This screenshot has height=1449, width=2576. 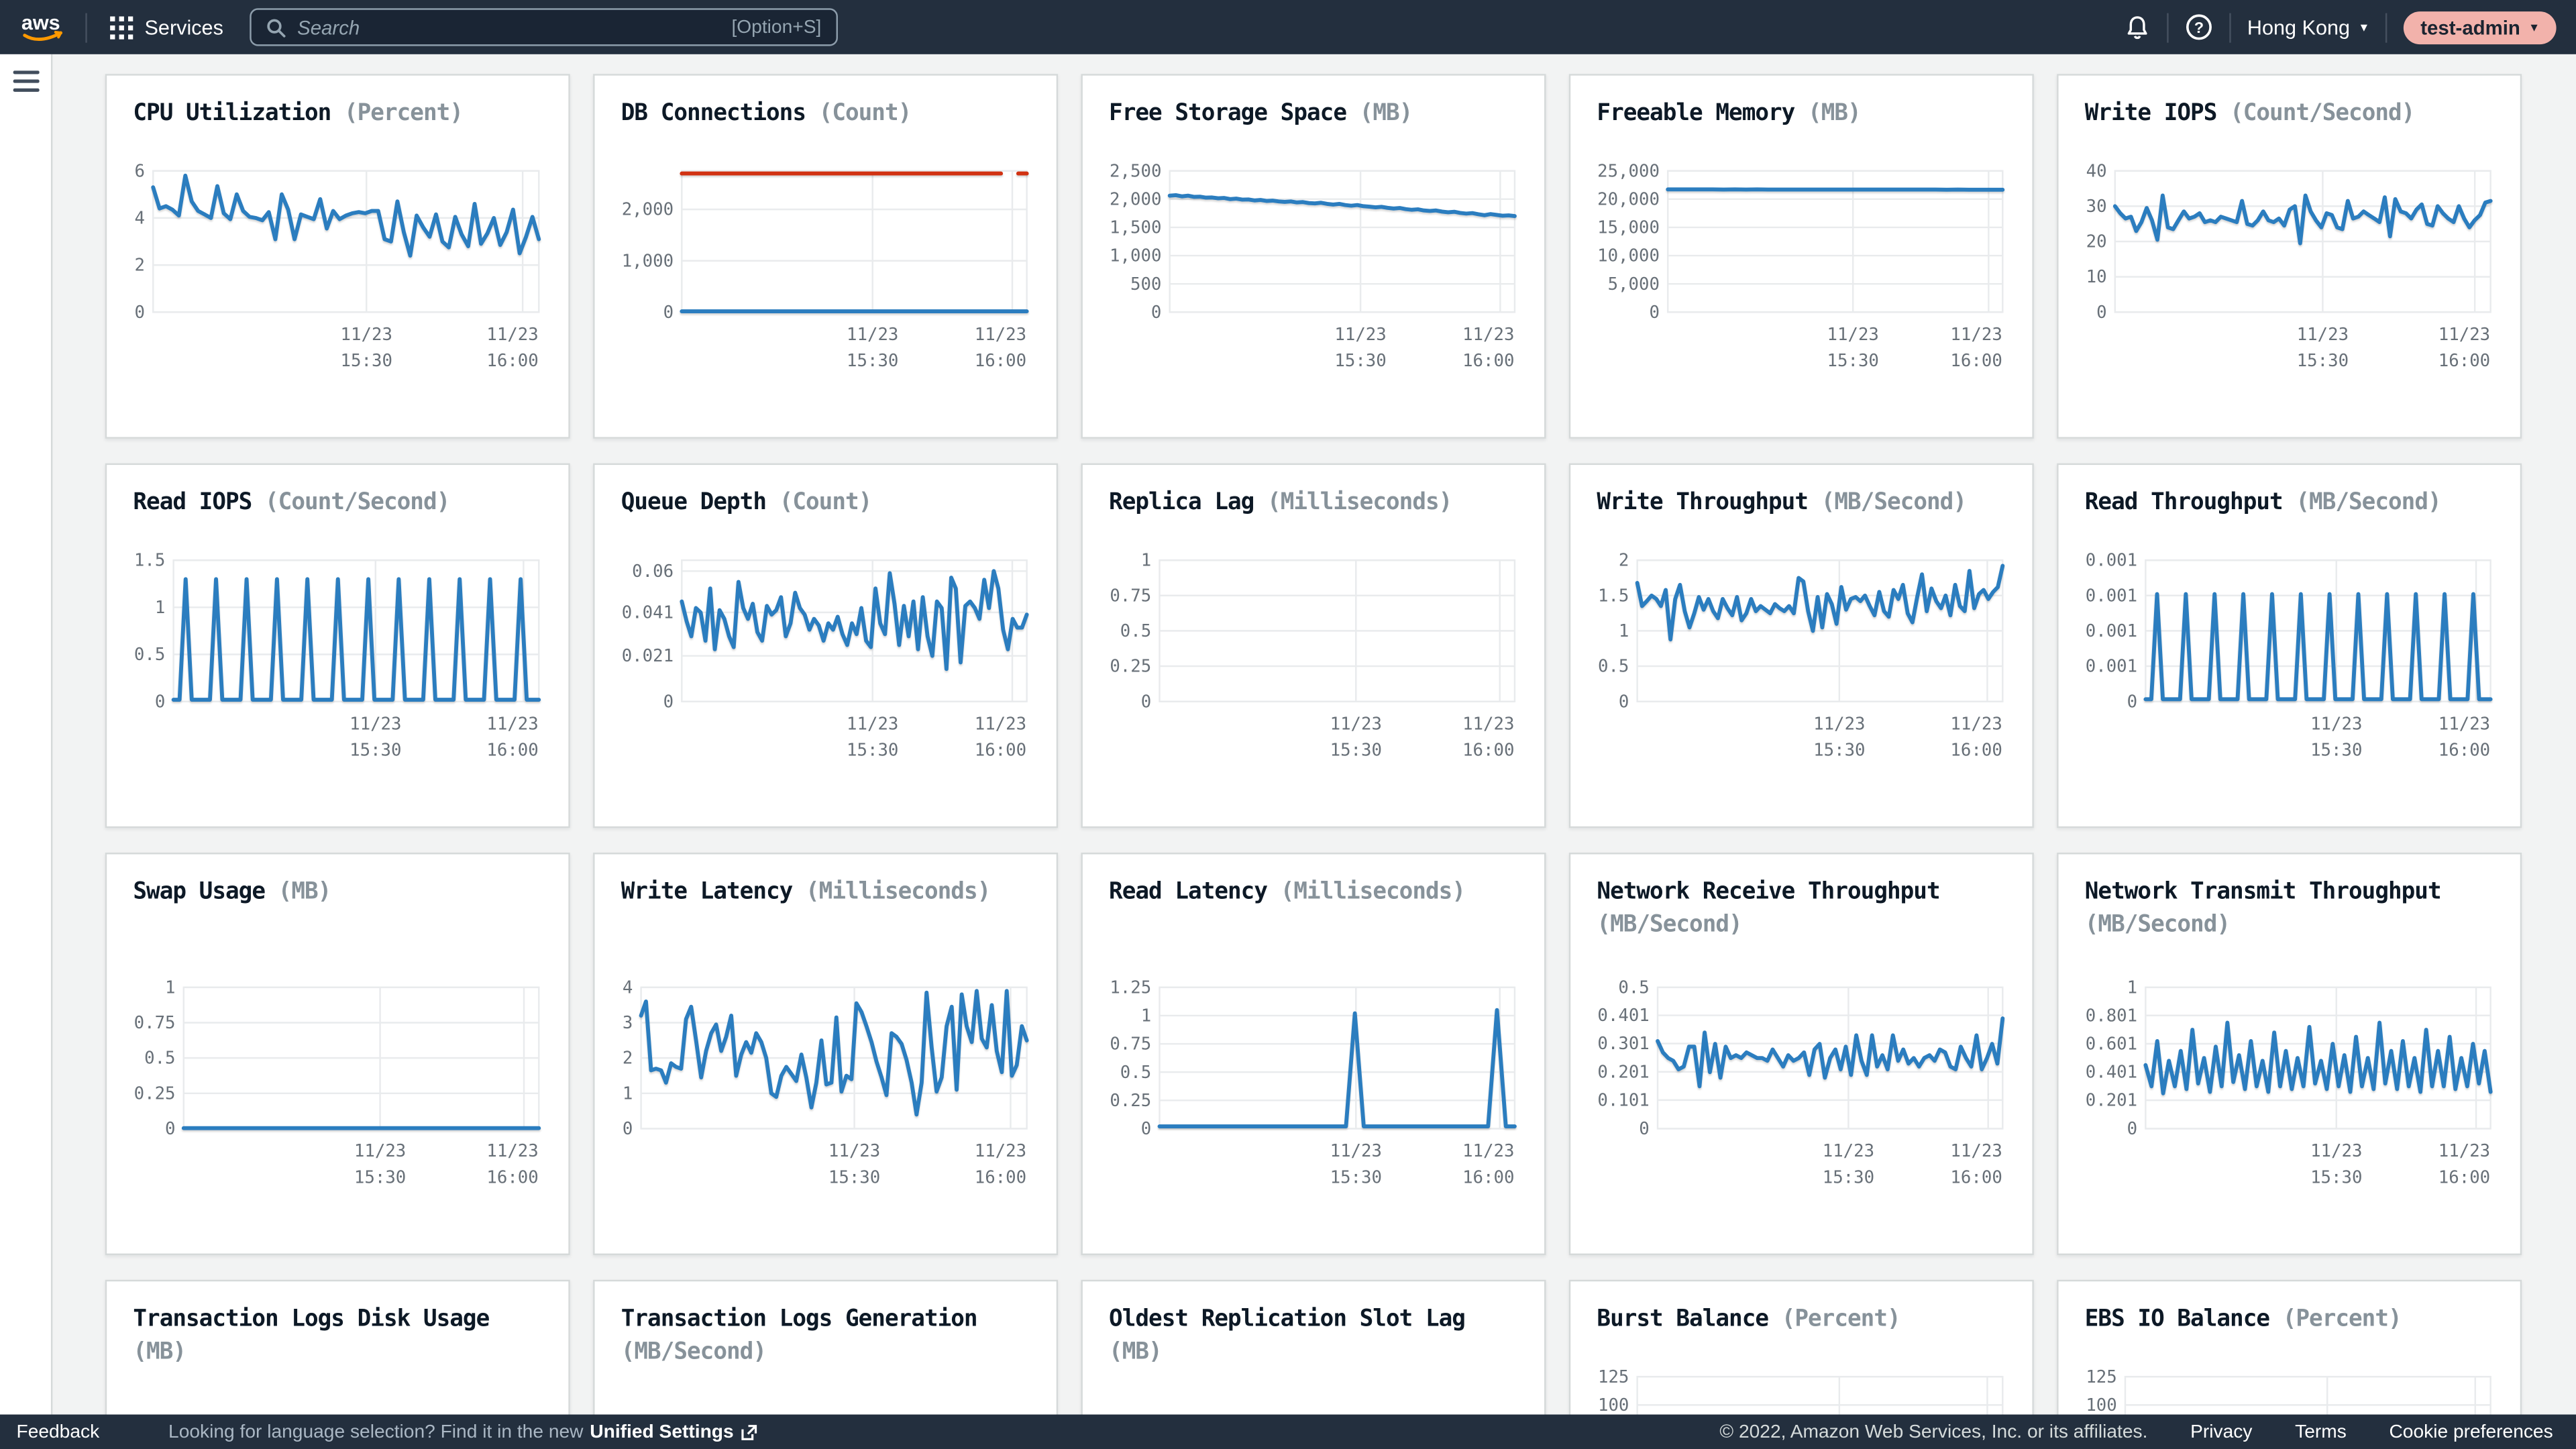 I want to click on svg-text: 4, so click(x=140, y=218).